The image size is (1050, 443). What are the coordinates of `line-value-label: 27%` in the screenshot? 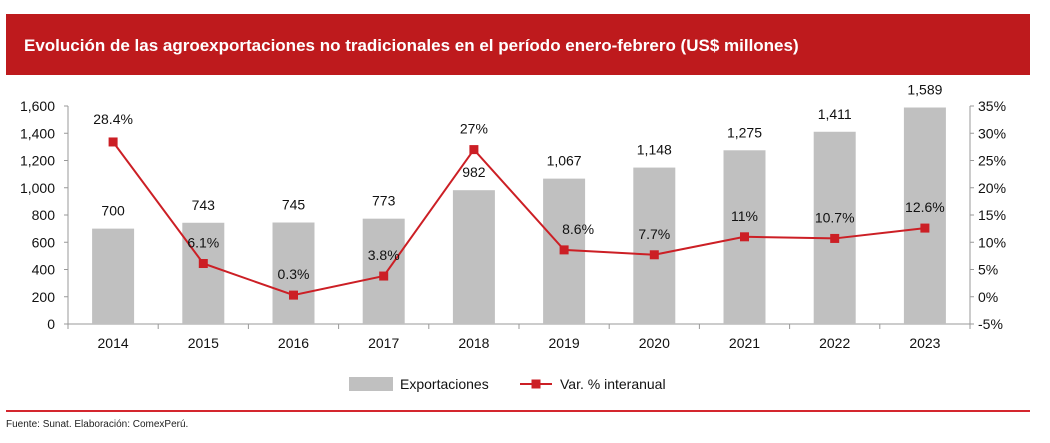 It's located at (474, 129).